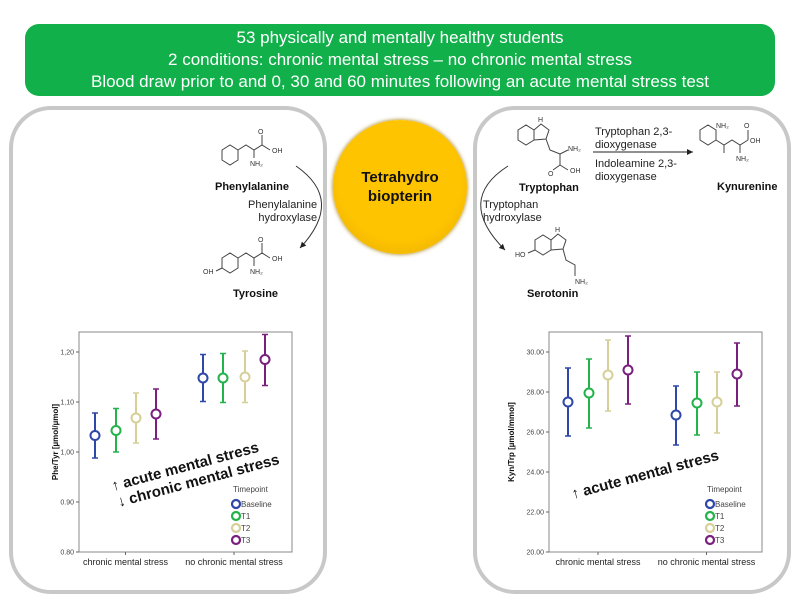 This screenshot has width=800, height=600. I want to click on phenylalanine-structure, so click(246, 150).